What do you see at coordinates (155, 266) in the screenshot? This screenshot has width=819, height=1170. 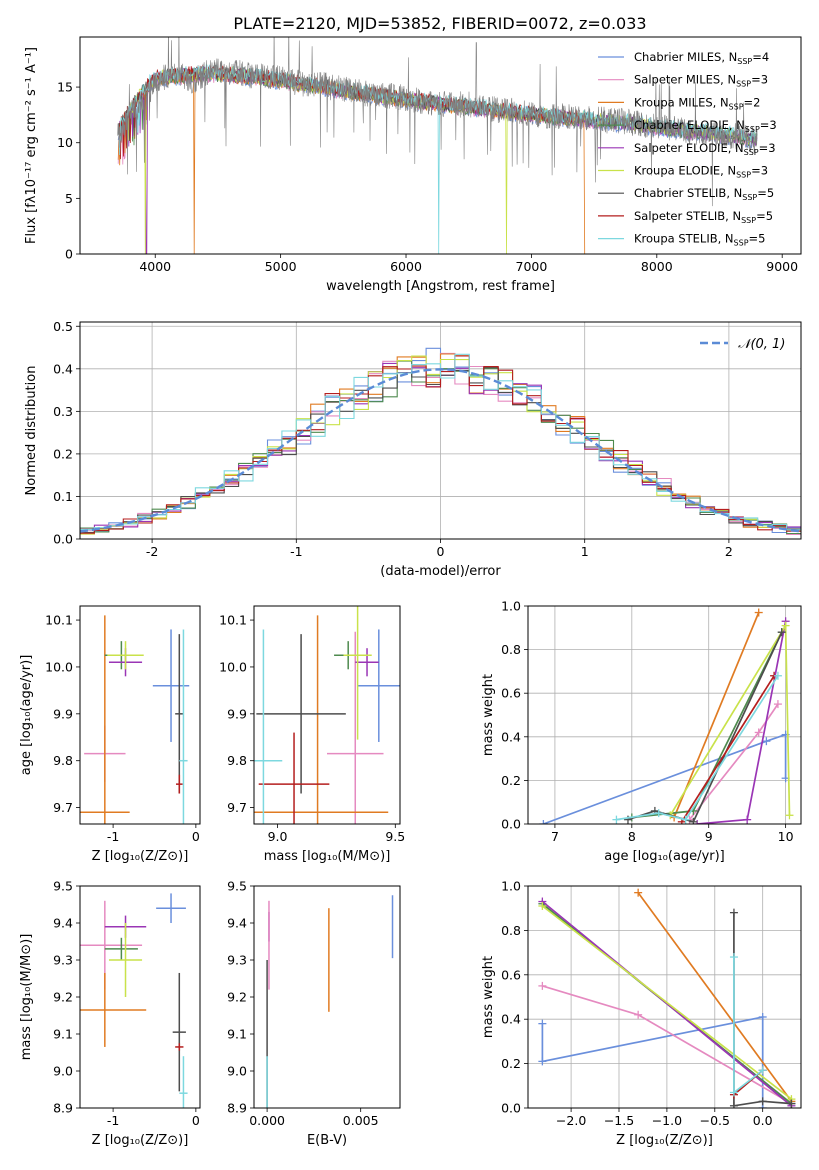 I see `x-tick-label: 4000` at bounding box center [155, 266].